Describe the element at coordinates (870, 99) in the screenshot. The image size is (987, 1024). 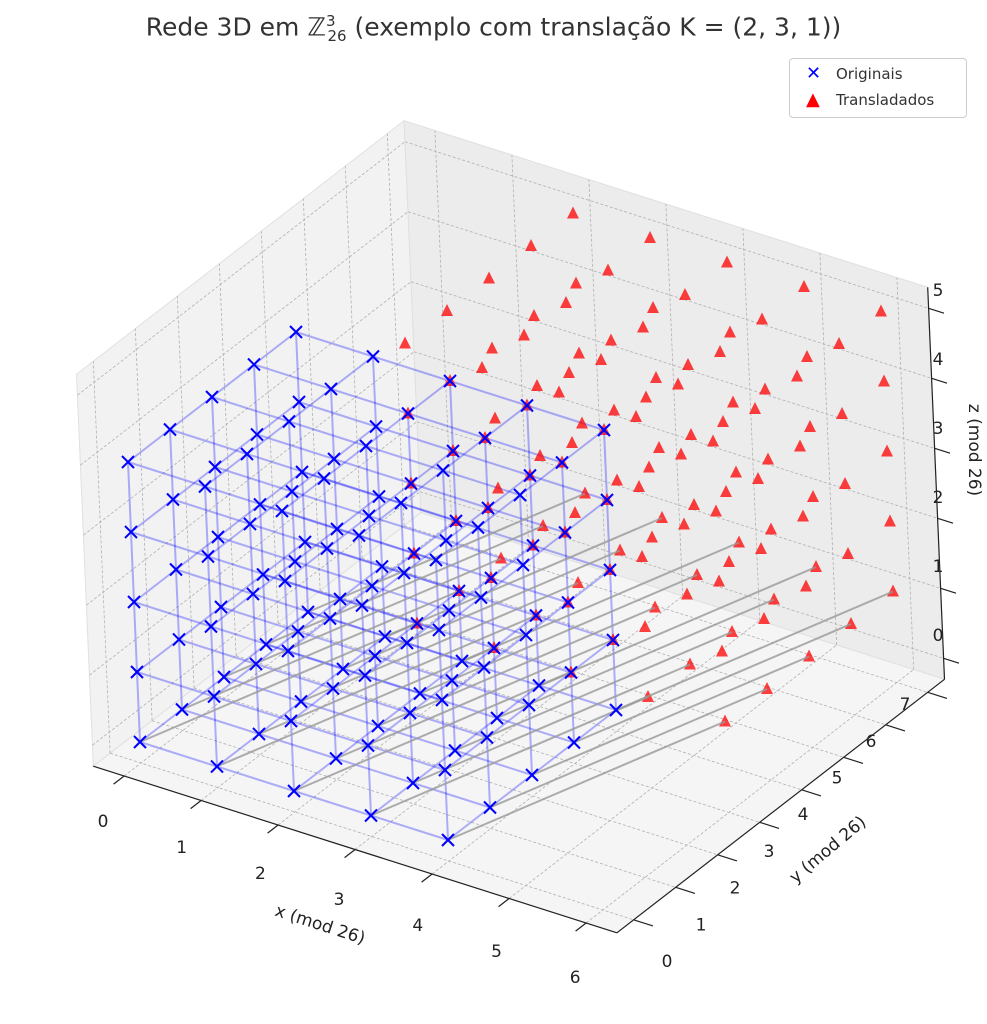
I see `legend-item-transladados: ▲ Transladados` at that location.